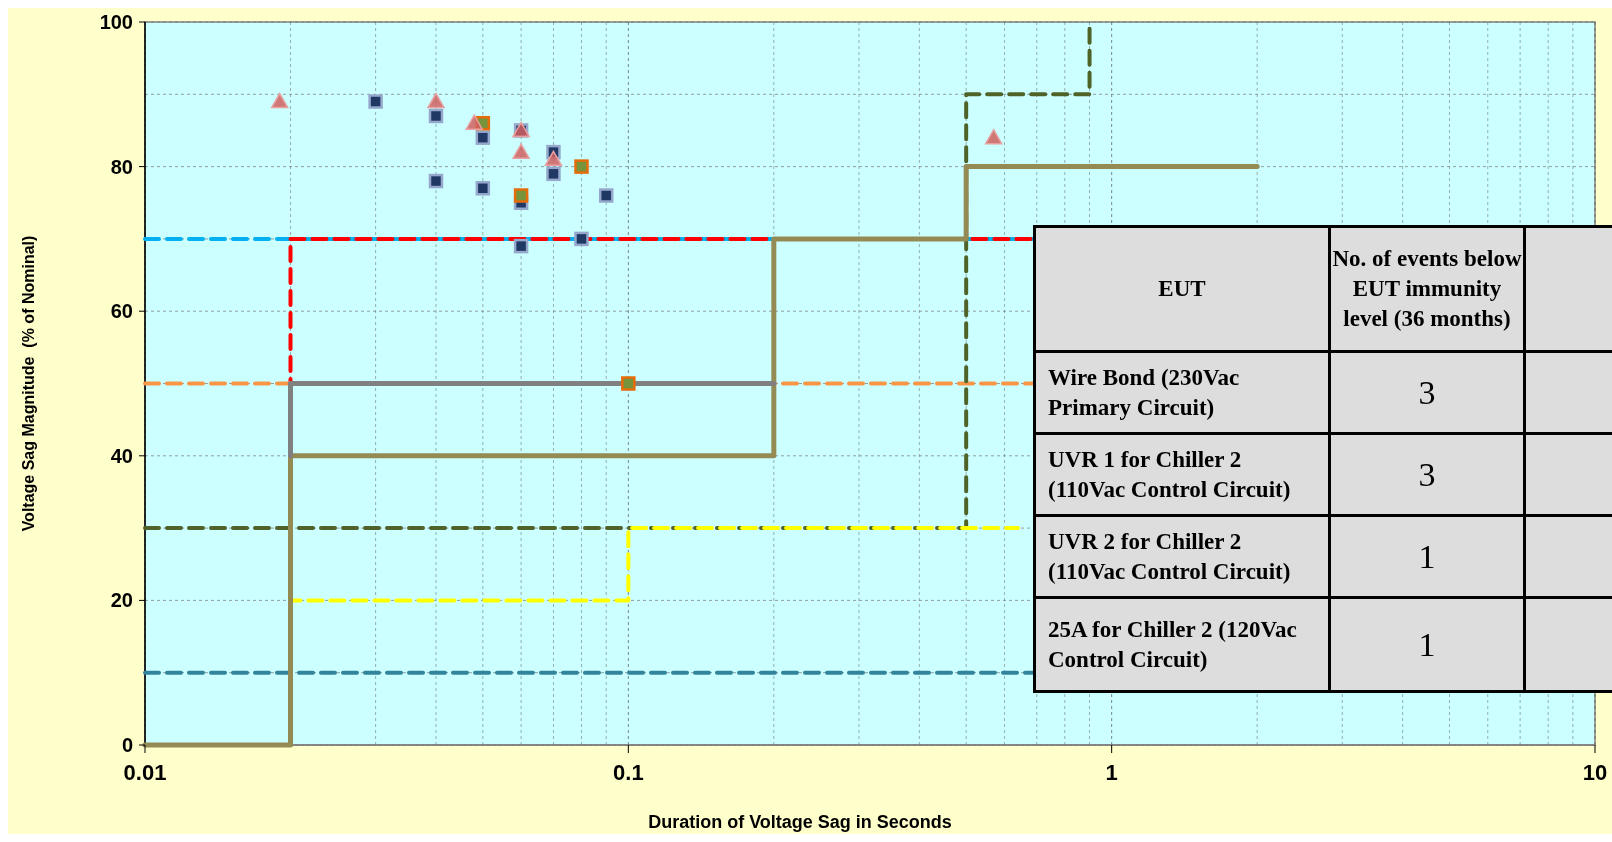  Describe the element at coordinates (800, 822) in the screenshot. I see `x-axis-title: Duration of Voltage Sag in Seconds` at that location.